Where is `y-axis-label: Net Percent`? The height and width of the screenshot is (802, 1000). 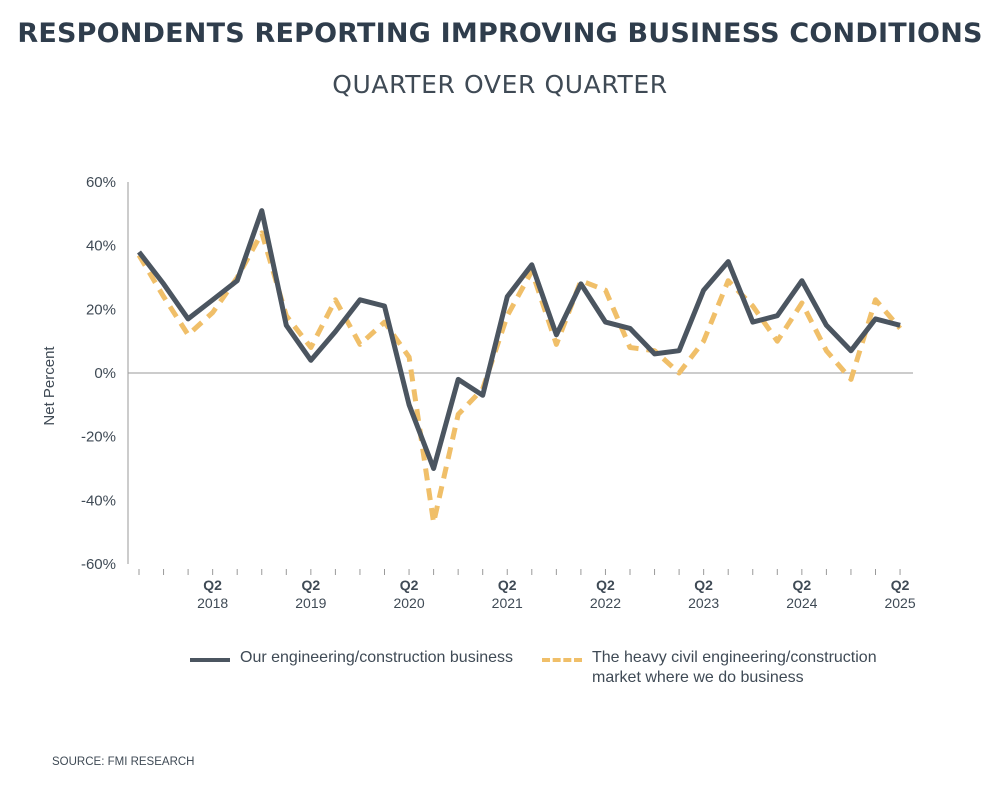 y-axis-label: Net Percent is located at coordinates (49, 386).